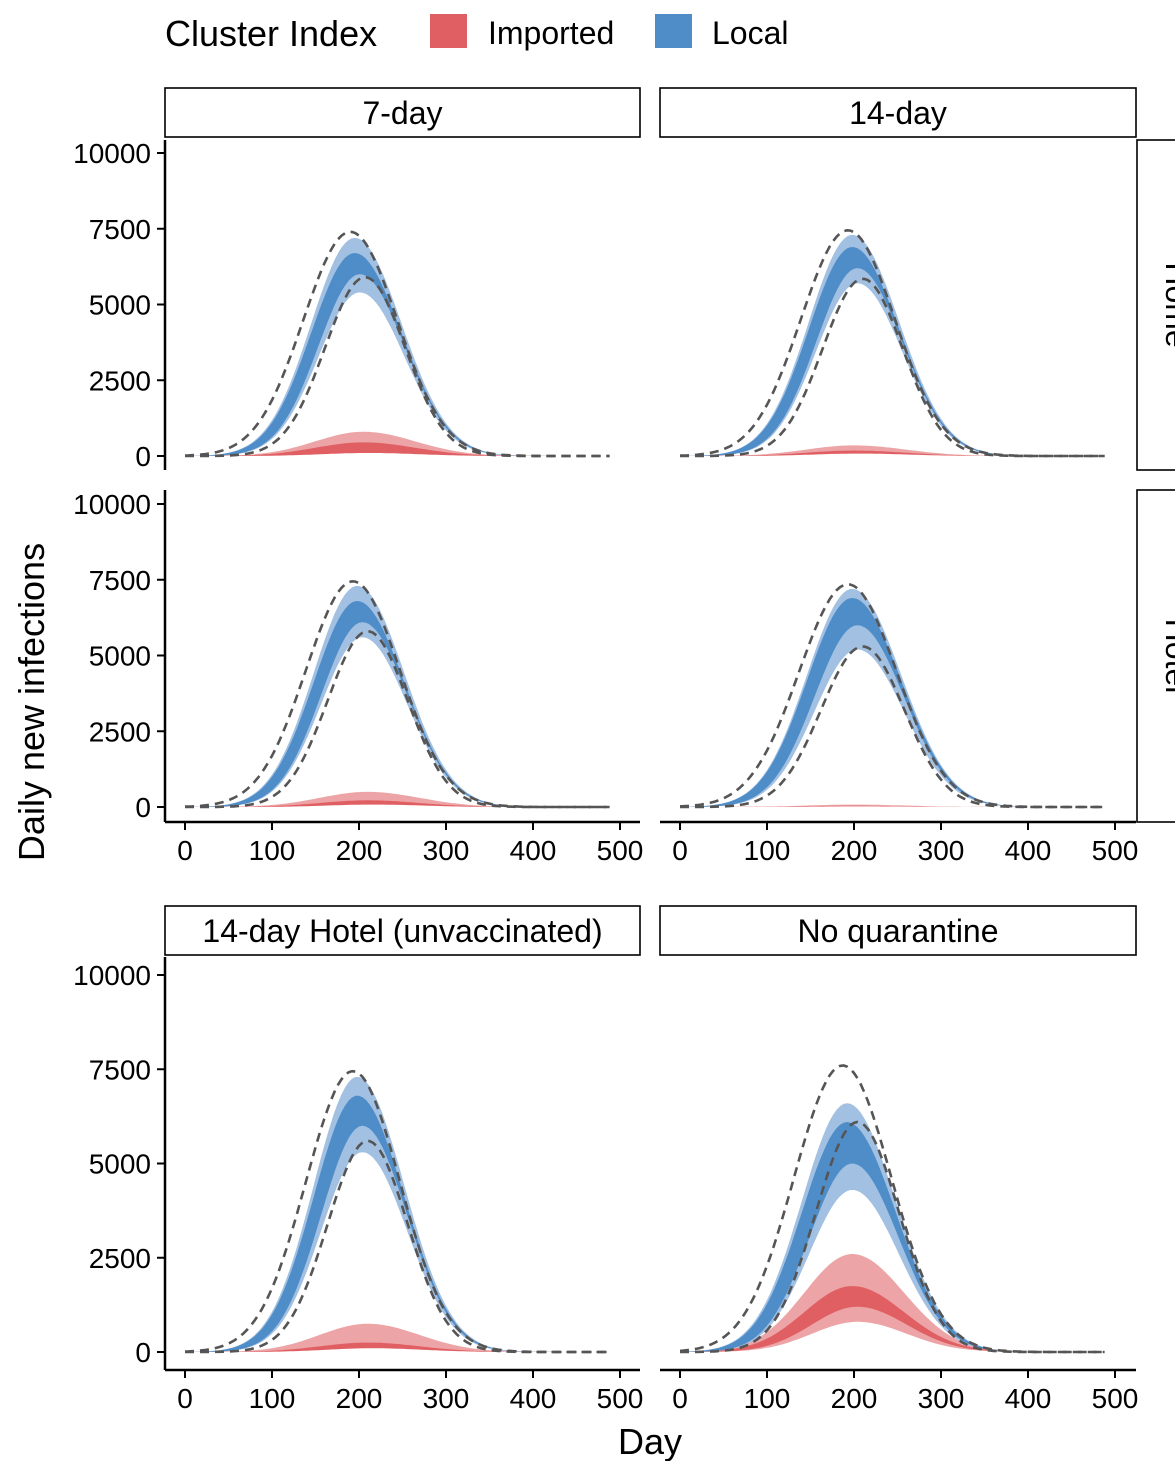 The width and height of the screenshot is (1175, 1466). I want to click on panel-4: 0 100 200 300 400 500 Hotel, so click(917, 677).